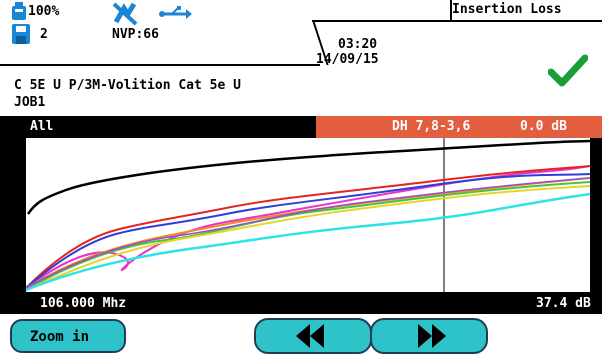 The image size is (602, 356). I want to click on usb-icon, so click(175, 14).